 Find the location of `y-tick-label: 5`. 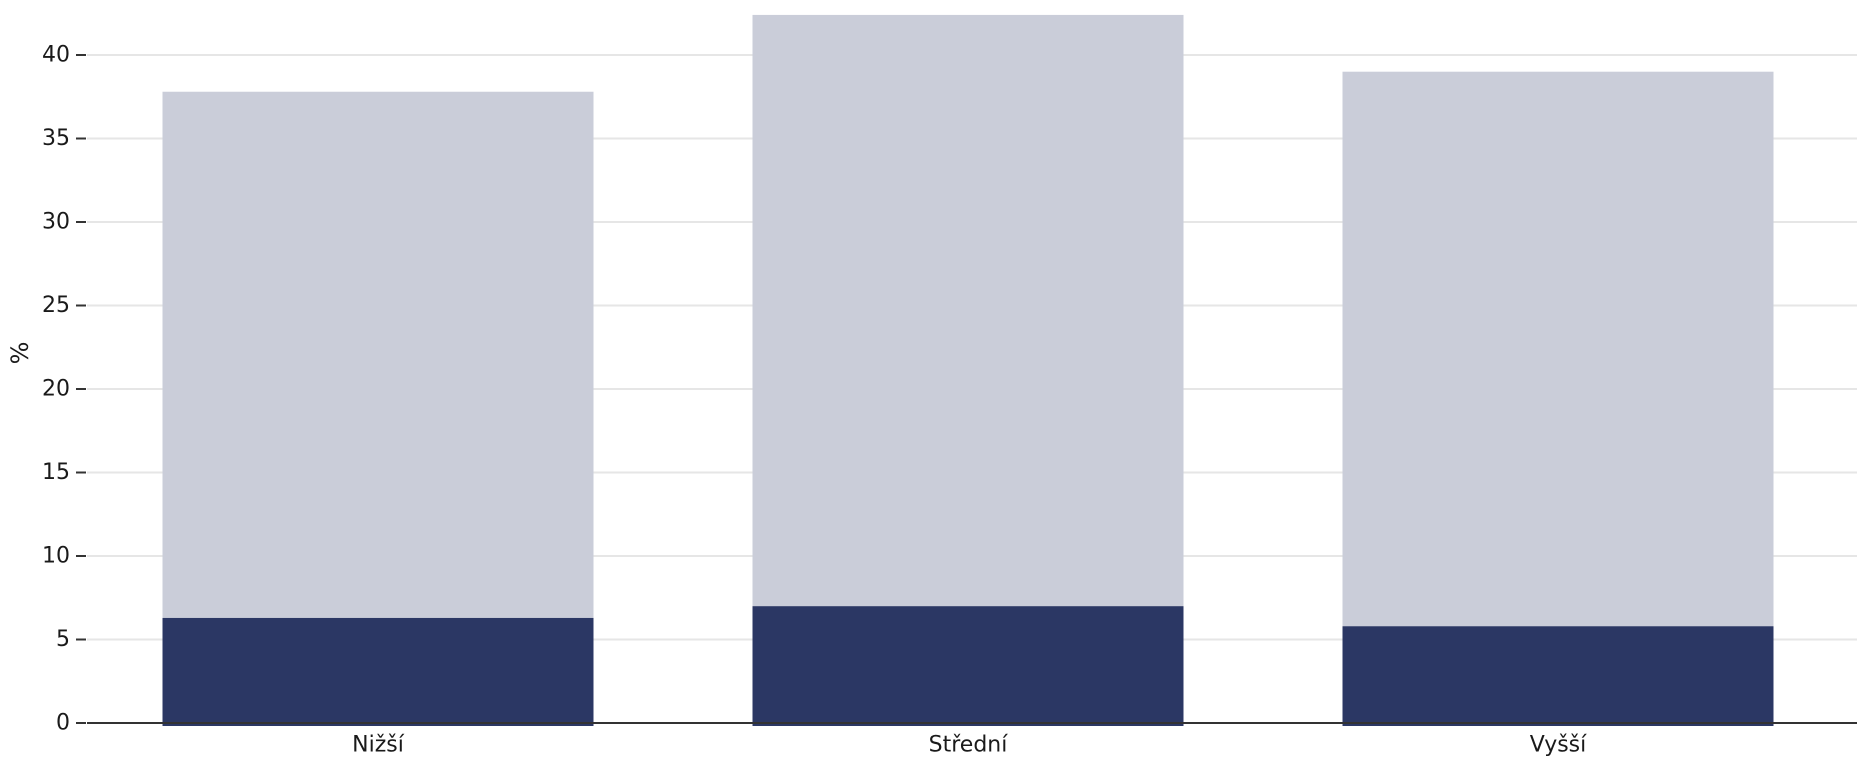

y-tick-label: 5 is located at coordinates (63, 639).